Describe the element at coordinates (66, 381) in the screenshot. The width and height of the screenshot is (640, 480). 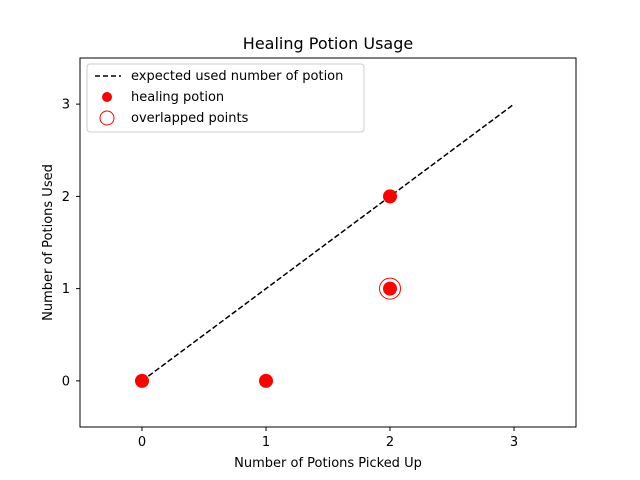
I see `y-tick-label: 0` at that location.